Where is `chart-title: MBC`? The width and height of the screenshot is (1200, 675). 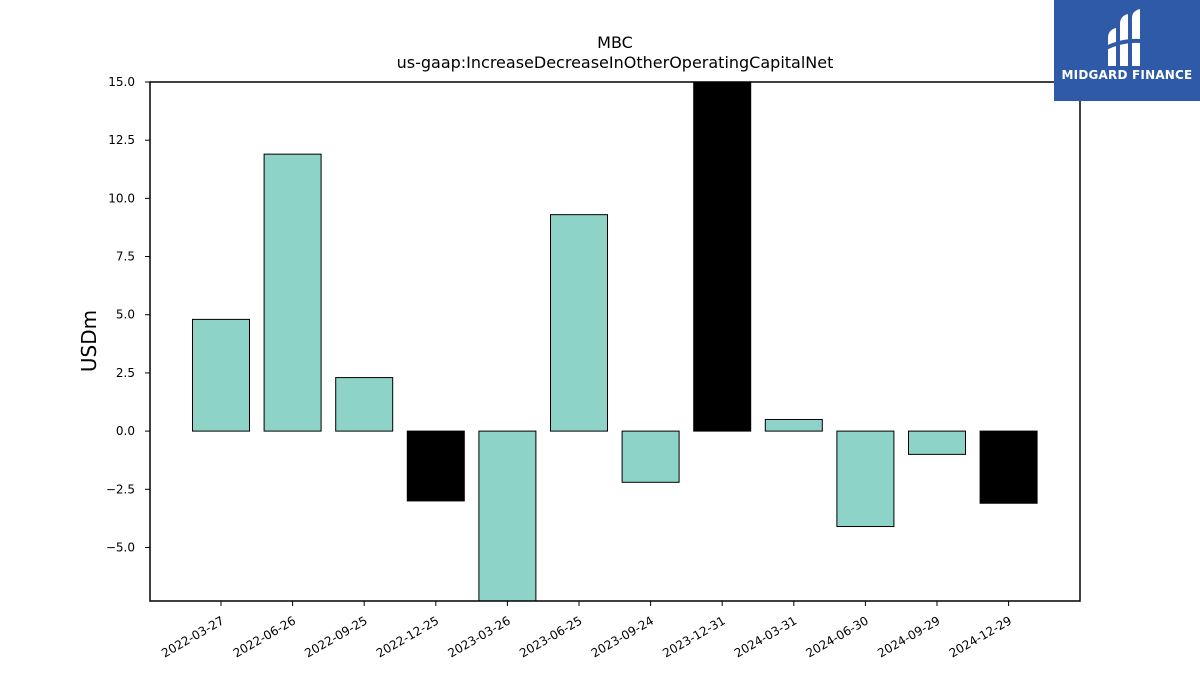
chart-title: MBC is located at coordinates (615, 42).